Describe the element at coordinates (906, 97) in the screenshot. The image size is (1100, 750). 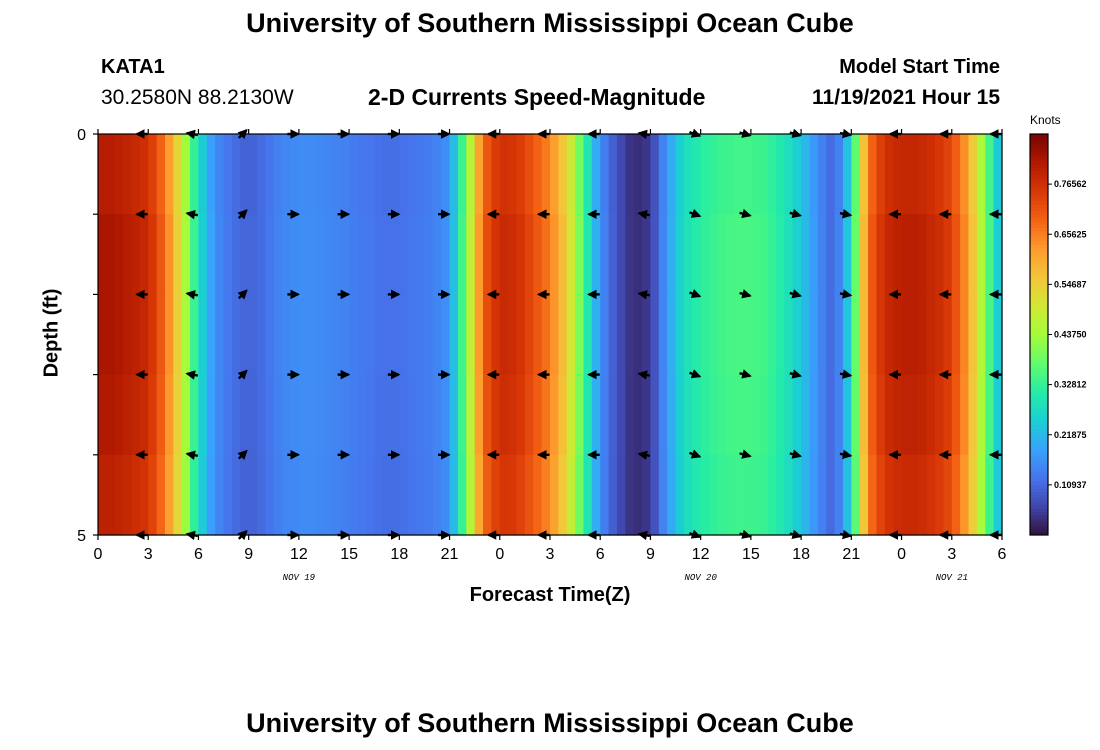
I see `model-start-value: 11/19/2021 Hour 15` at that location.